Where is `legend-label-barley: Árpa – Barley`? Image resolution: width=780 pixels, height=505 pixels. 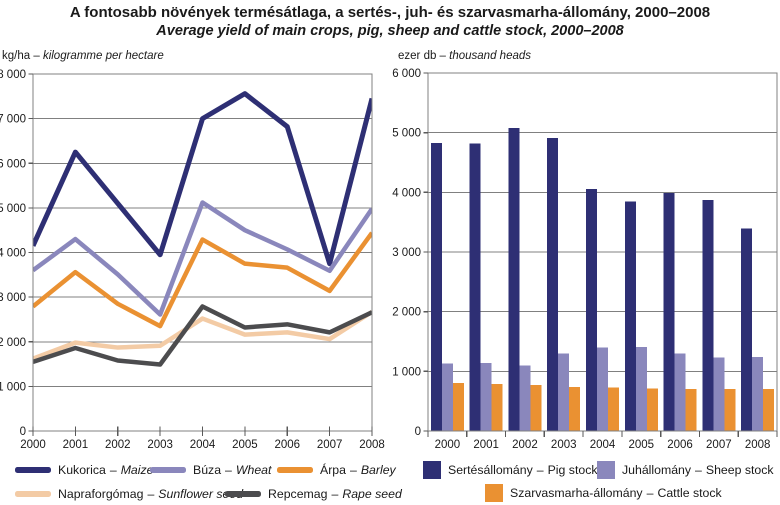 legend-label-barley: Árpa – Barley is located at coordinates (358, 470).